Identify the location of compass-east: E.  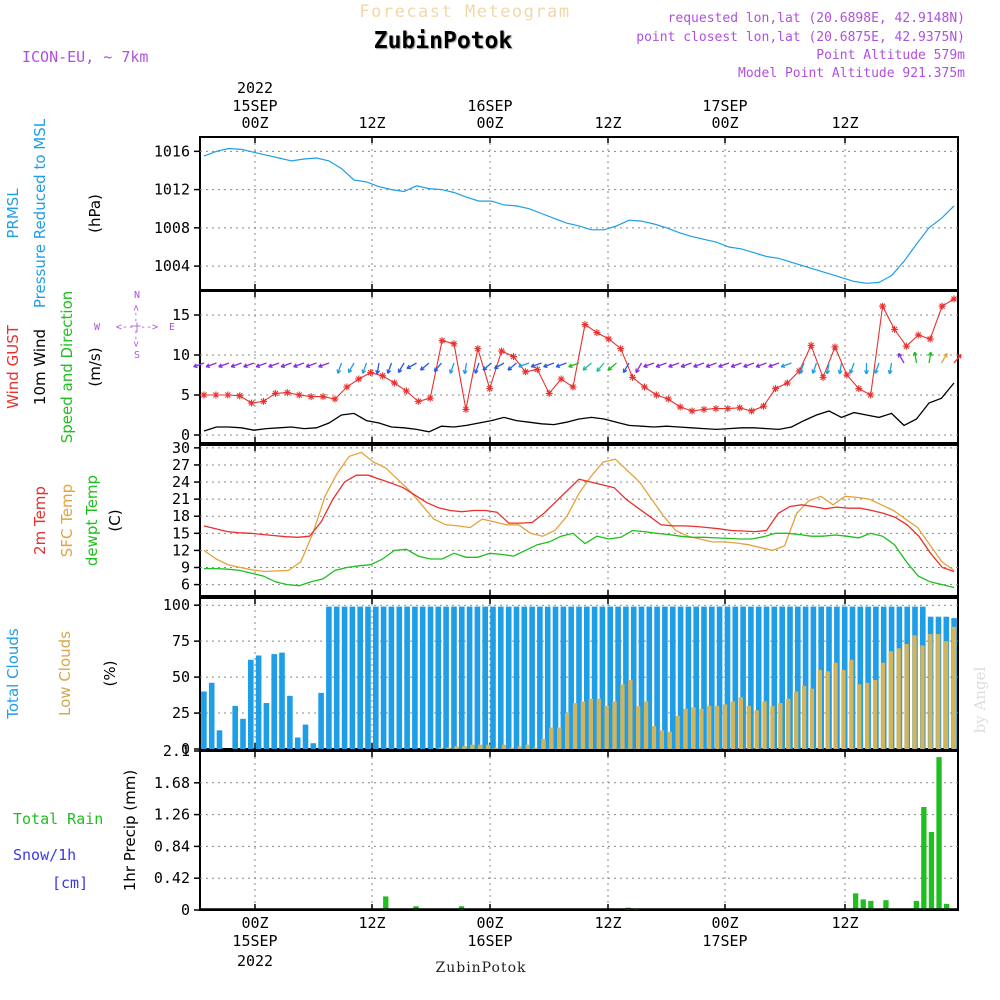
(172, 327).